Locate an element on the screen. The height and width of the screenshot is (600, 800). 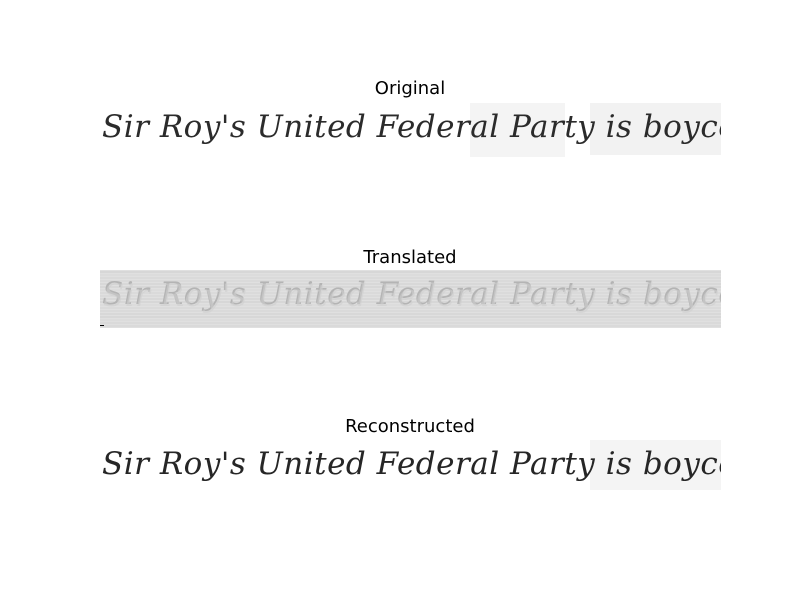
panel-title-original: Original is located at coordinates (410, 88).